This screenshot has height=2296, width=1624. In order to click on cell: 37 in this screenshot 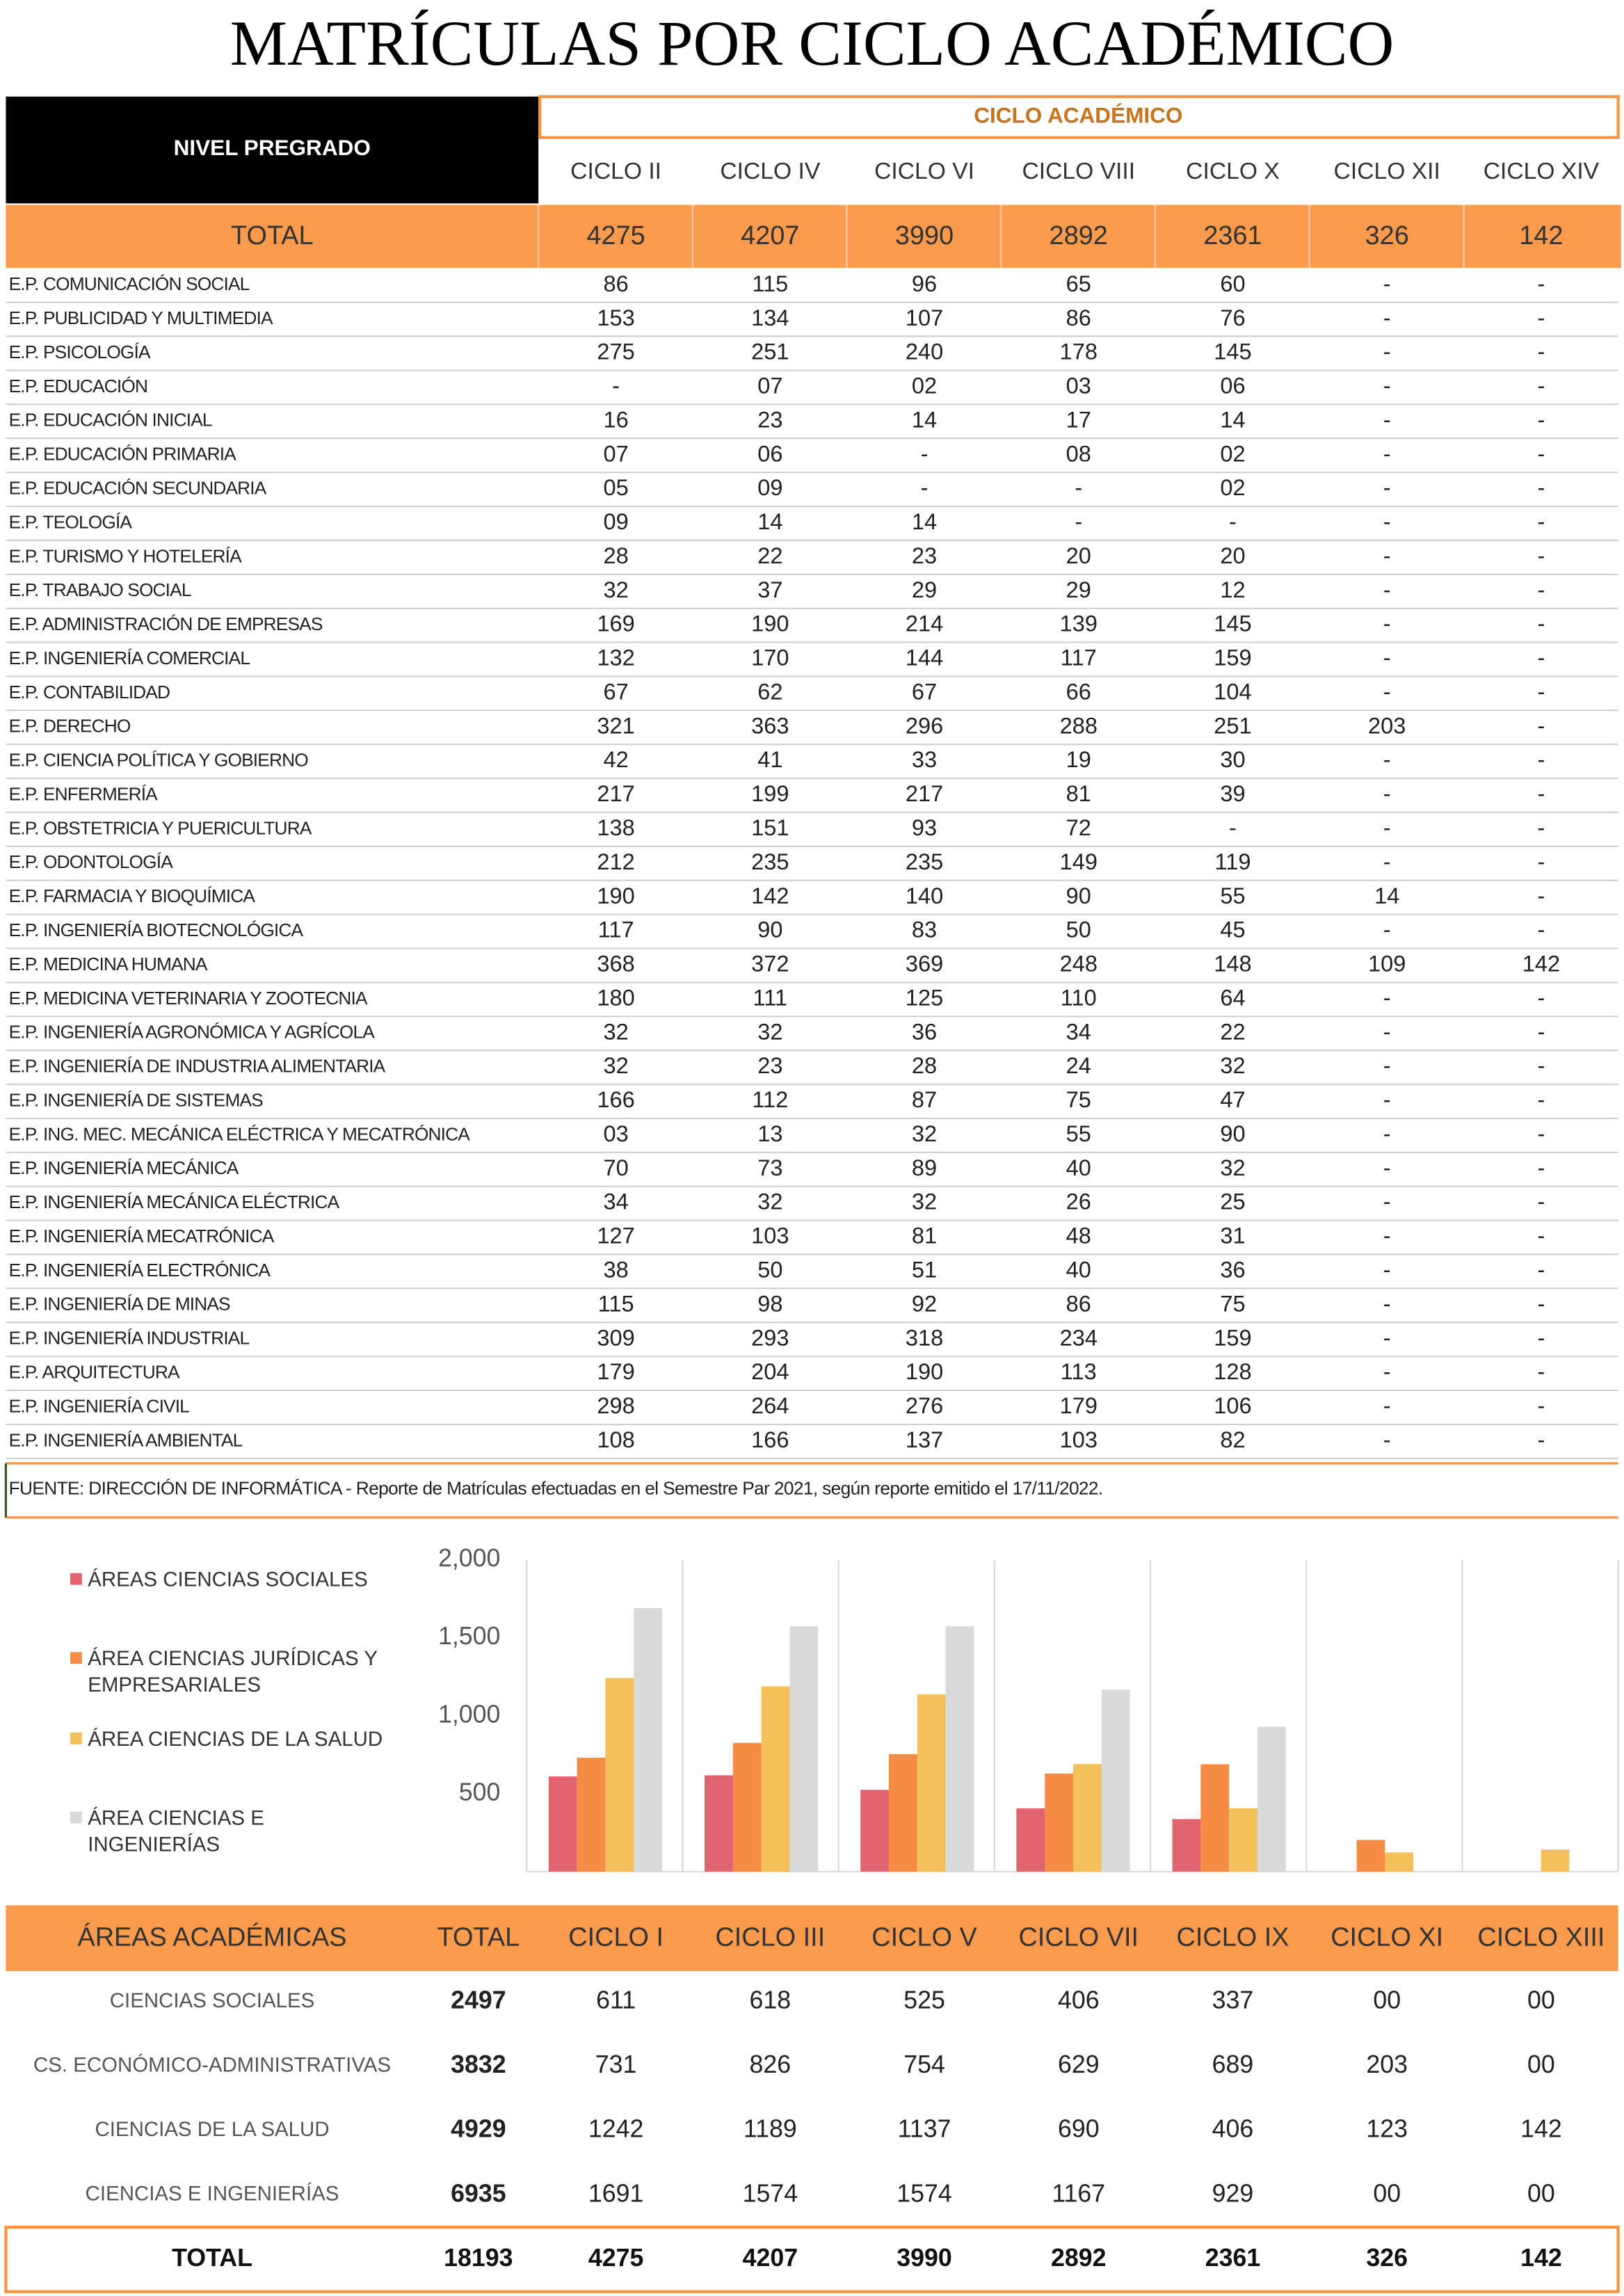, I will do `click(769, 589)`.